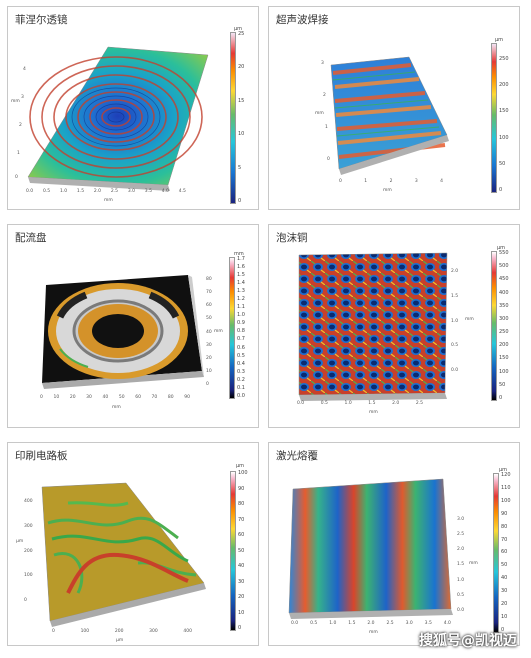 Image resolution: width=531 pixels, height=658 pixels. I want to click on x-tick: 300, so click(153, 631).